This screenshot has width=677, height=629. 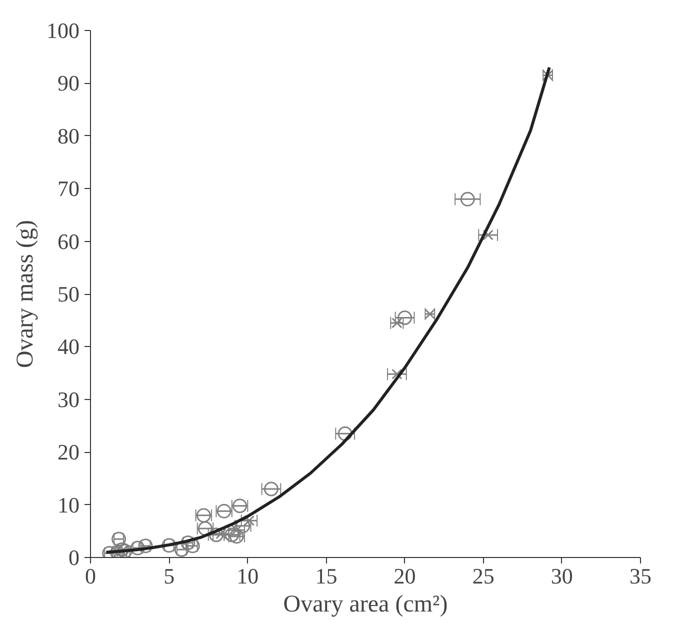 I want to click on x-axis-title: Ovary area (cm²), so click(x=365, y=605).